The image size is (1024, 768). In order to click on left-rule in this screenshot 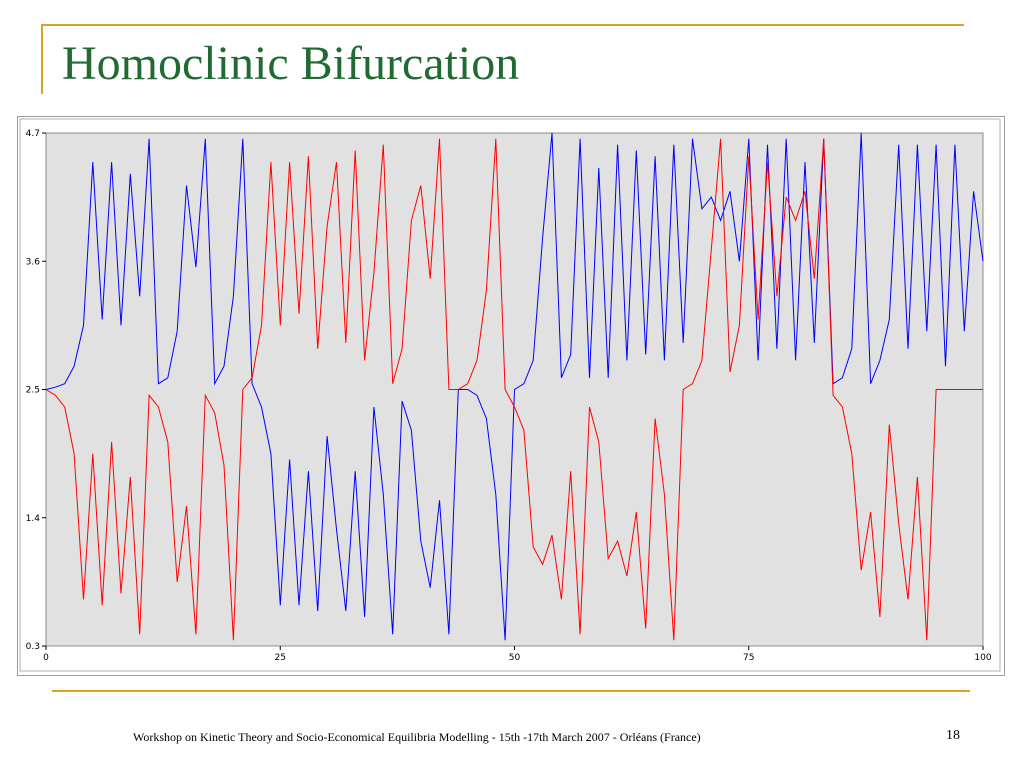, I will do `click(42, 59)`.